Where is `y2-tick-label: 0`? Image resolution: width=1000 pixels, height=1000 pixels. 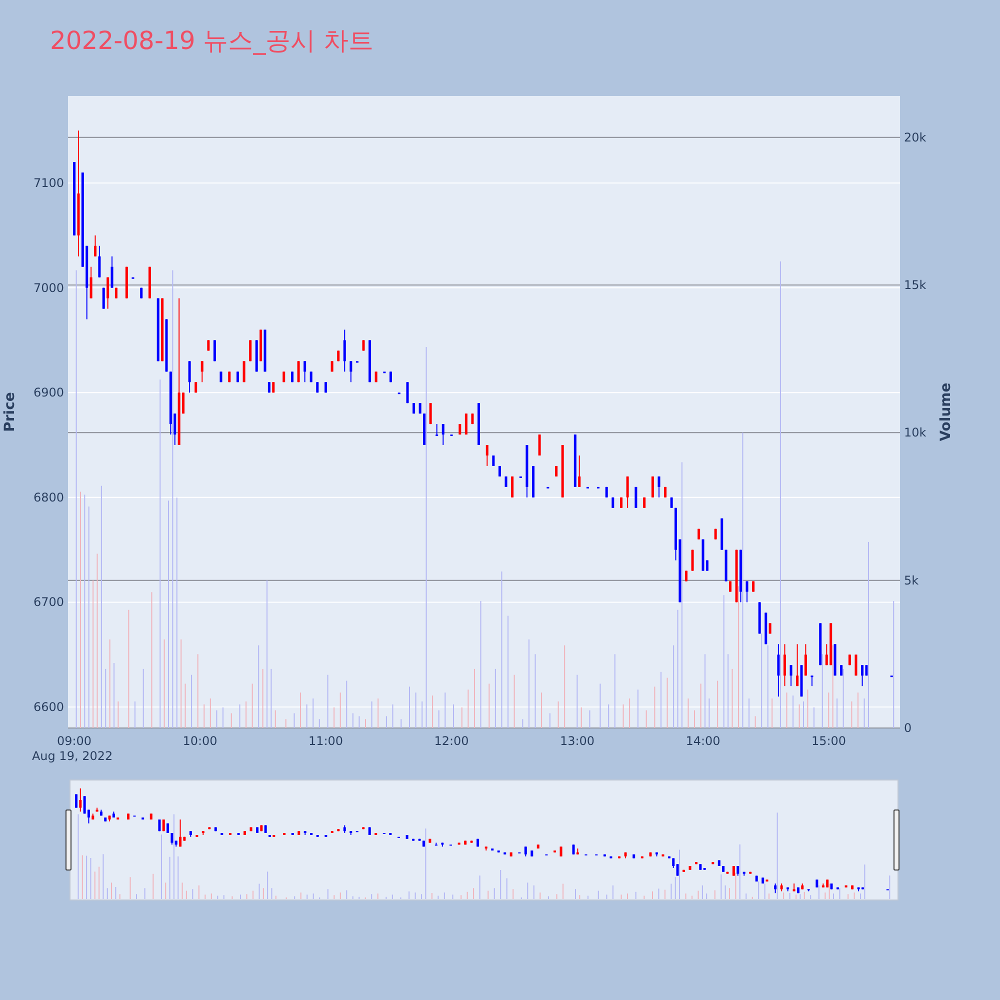
y2-tick-label: 0 is located at coordinates (908, 728).